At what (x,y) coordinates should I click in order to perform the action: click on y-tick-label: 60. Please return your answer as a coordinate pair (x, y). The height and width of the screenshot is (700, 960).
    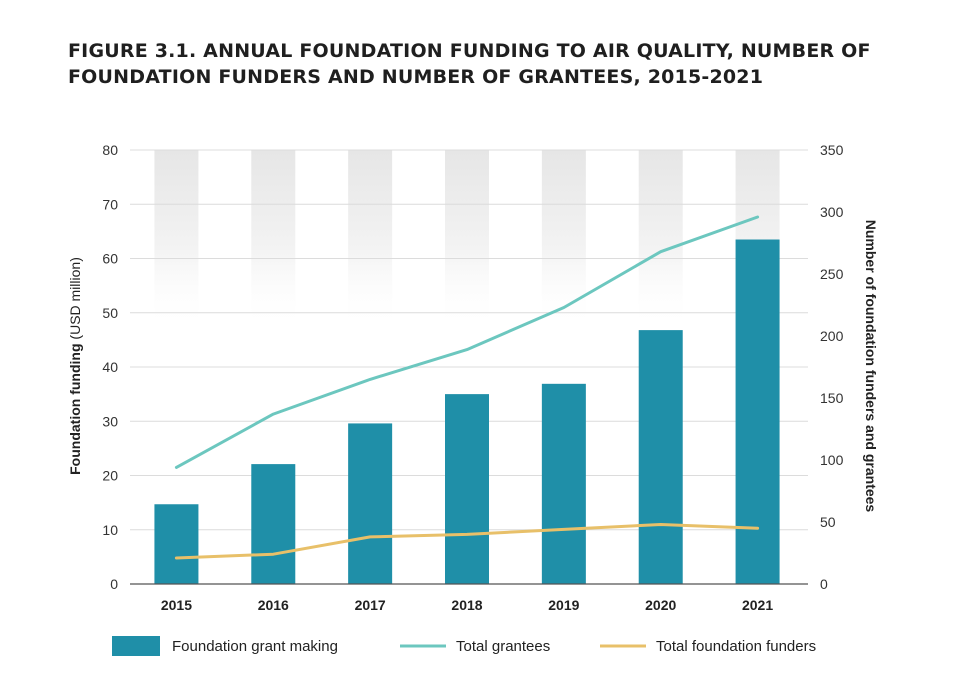
    Looking at the image, I should click on (110, 259).